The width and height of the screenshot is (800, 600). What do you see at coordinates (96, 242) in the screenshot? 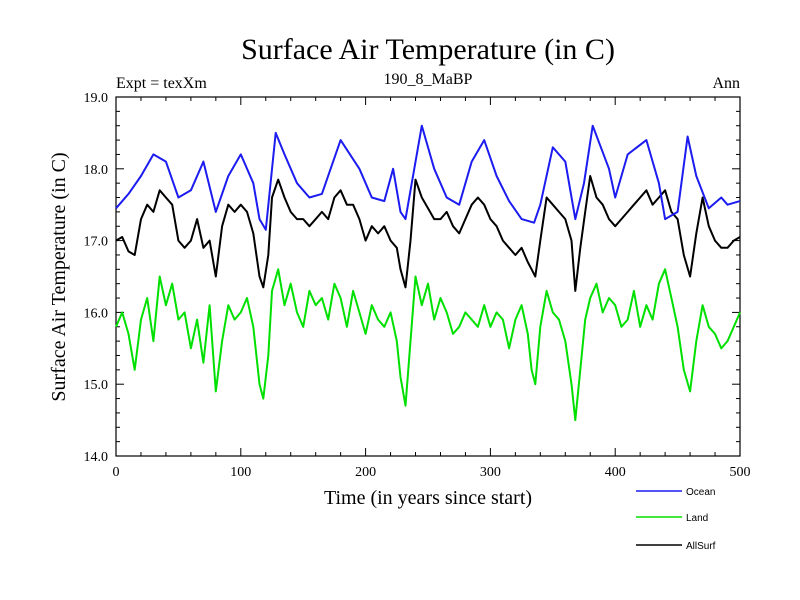
I see `y-tick-label: 17.0` at bounding box center [96, 242].